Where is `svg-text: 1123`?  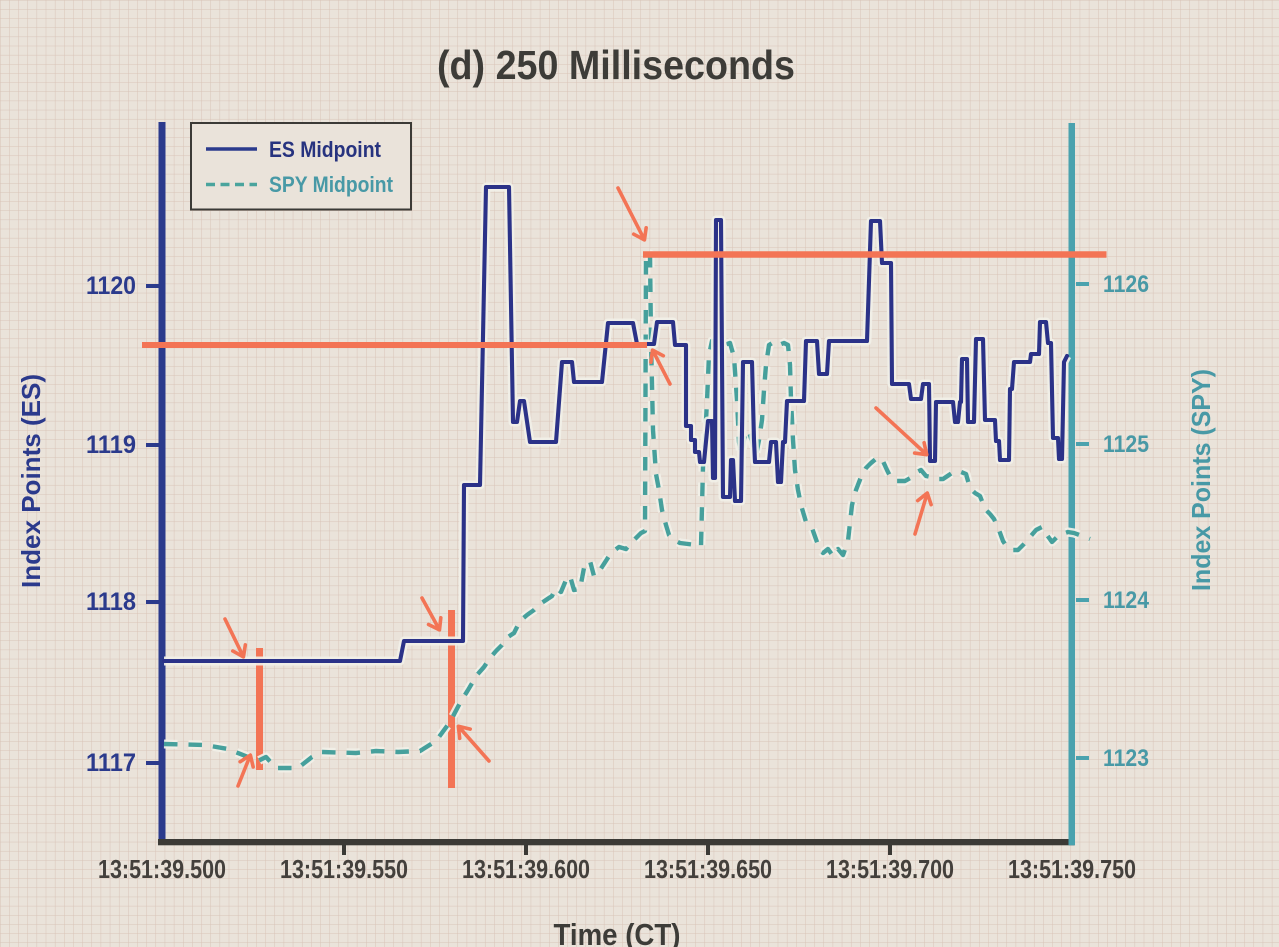
svg-text: 1123 is located at coordinates (1126, 758).